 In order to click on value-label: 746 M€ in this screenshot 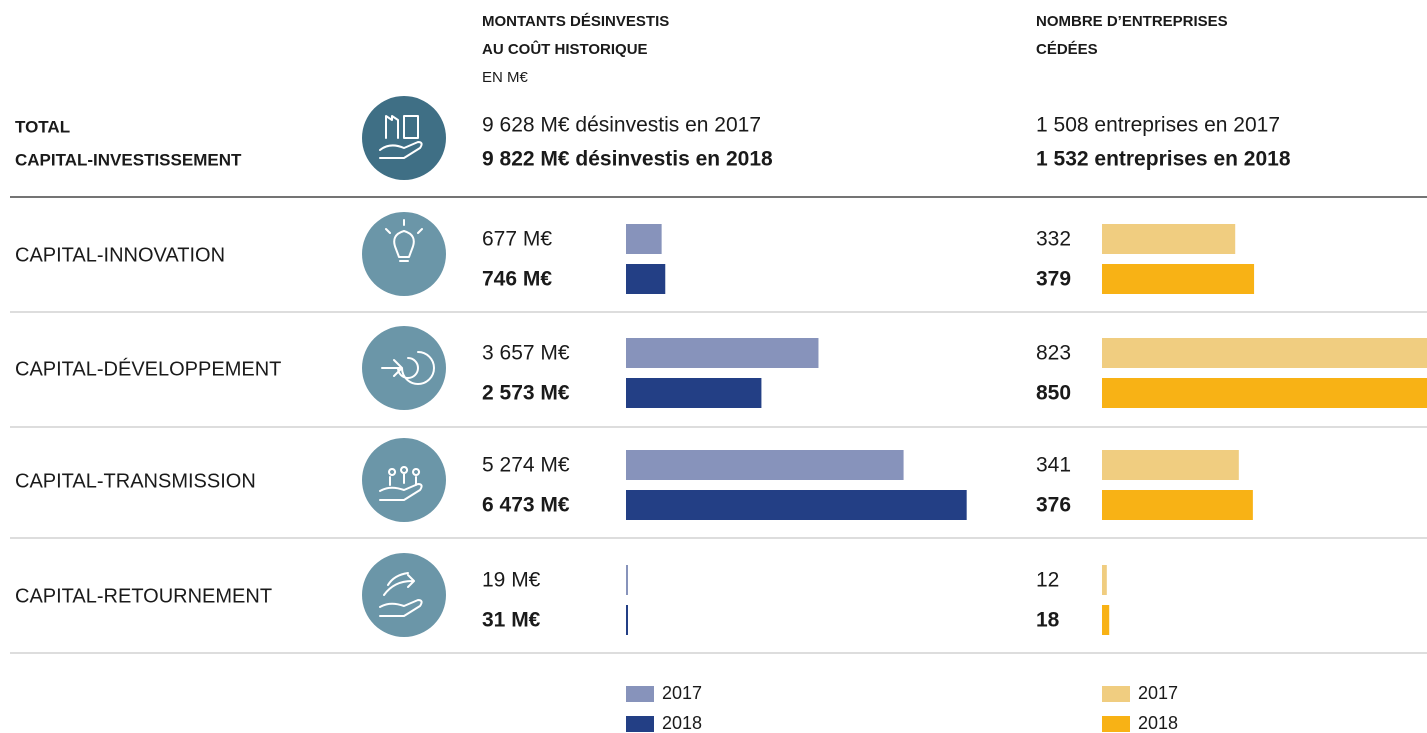, I will do `click(517, 279)`.